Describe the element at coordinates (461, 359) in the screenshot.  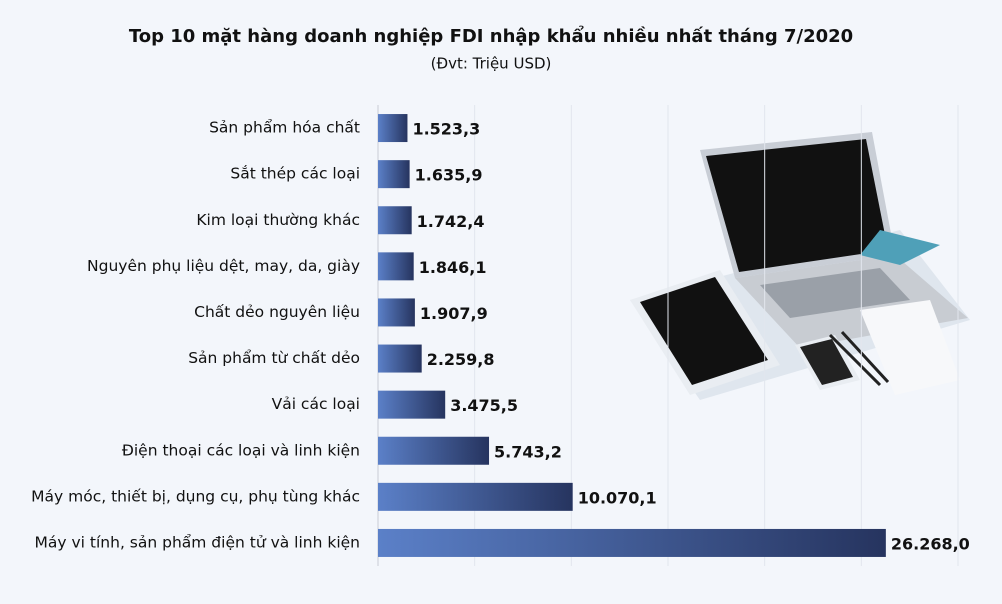
I see `value-label: 2.259,8` at that location.